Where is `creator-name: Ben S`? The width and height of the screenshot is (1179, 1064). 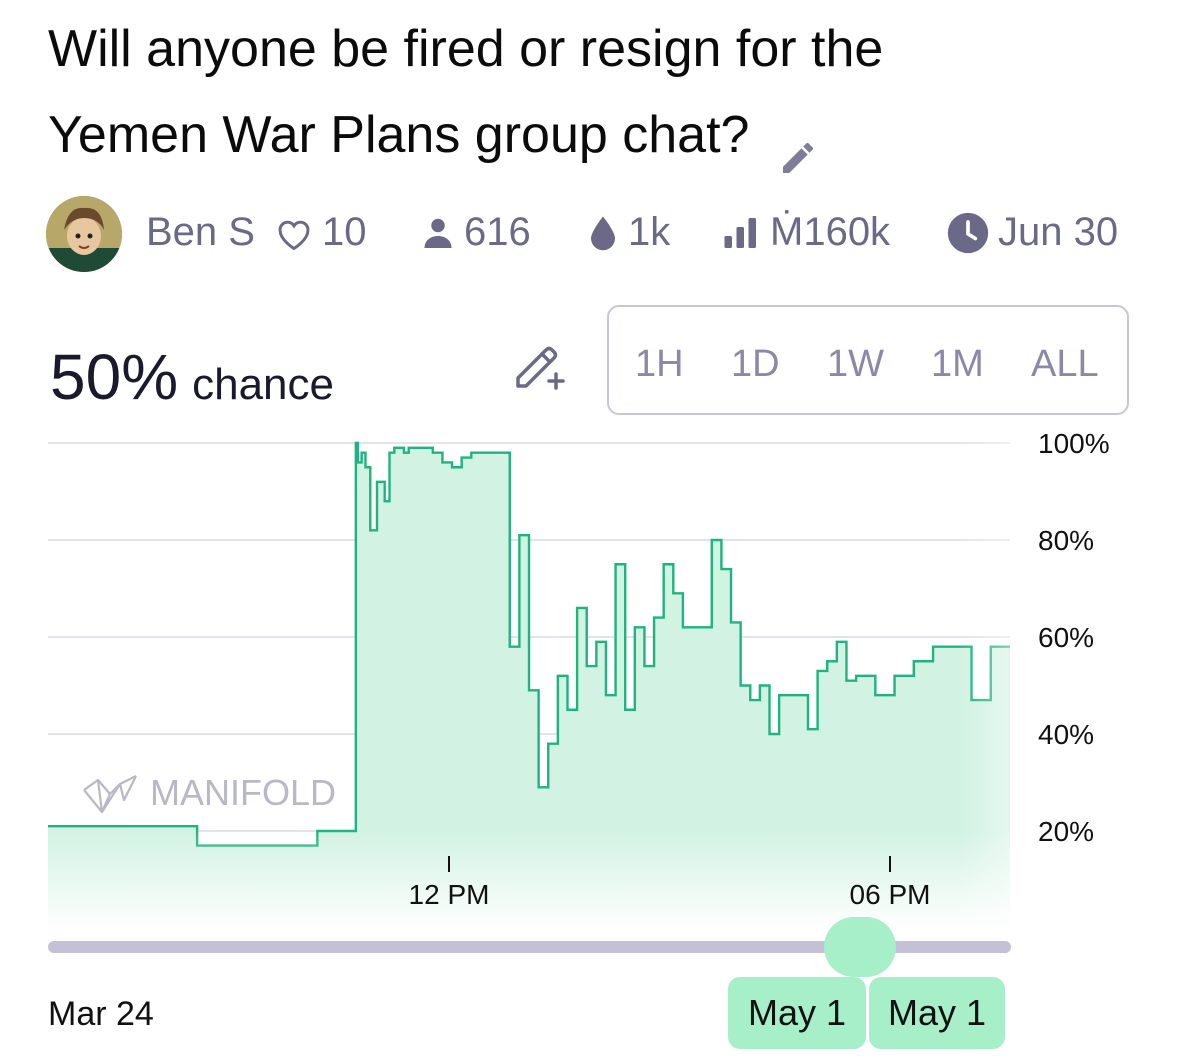
creator-name: Ben S is located at coordinates (200, 232).